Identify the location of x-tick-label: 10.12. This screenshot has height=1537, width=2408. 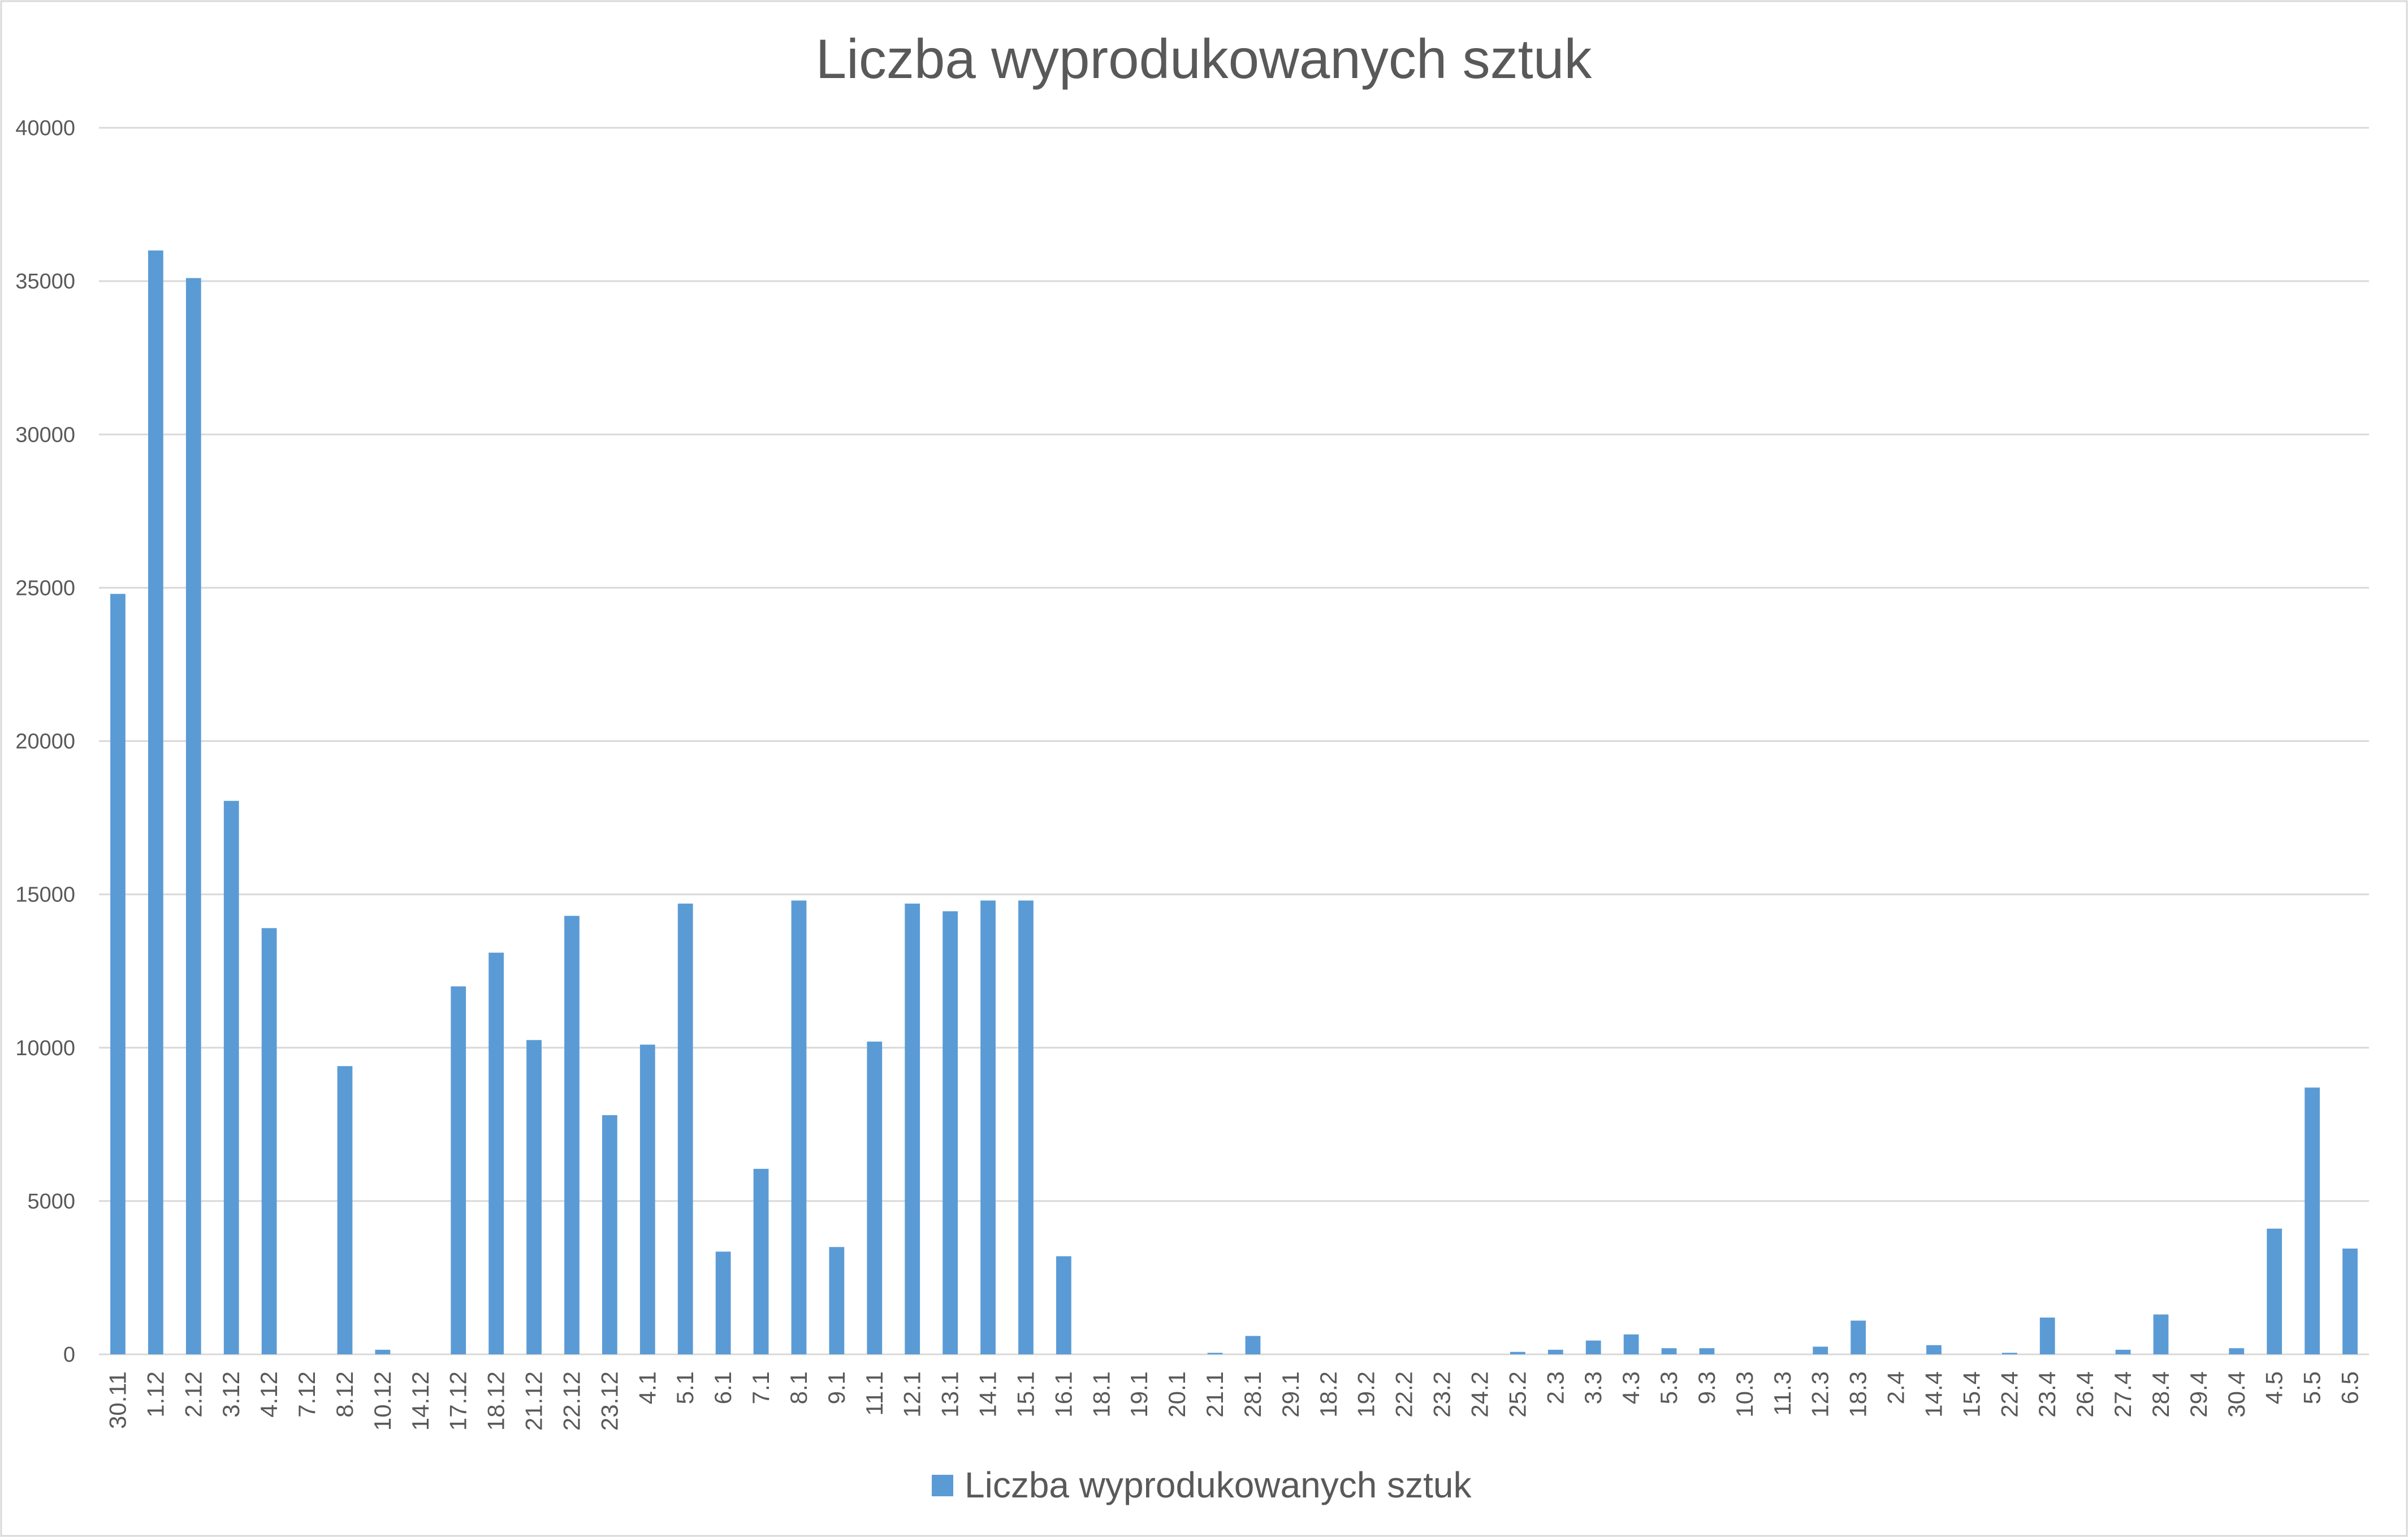
(382, 1401).